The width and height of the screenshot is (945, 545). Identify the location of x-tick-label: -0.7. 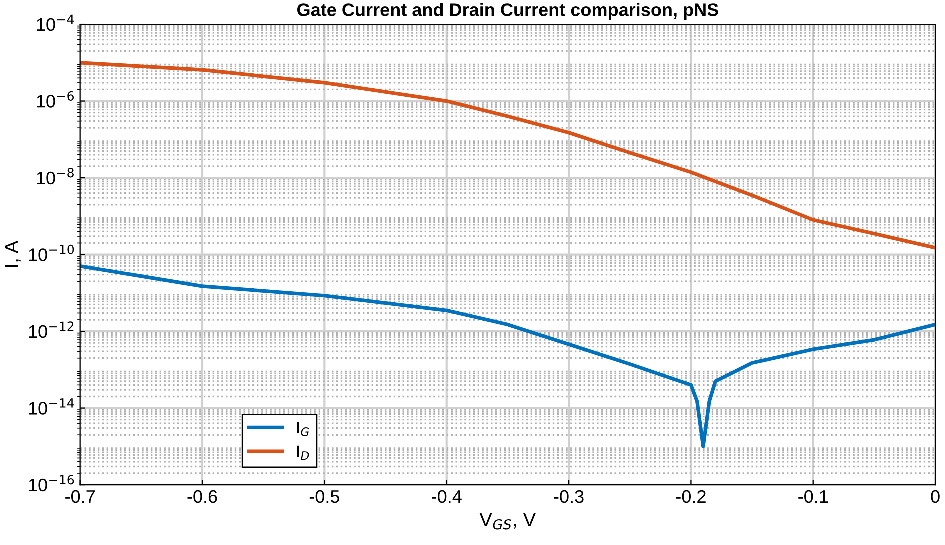
(80, 497).